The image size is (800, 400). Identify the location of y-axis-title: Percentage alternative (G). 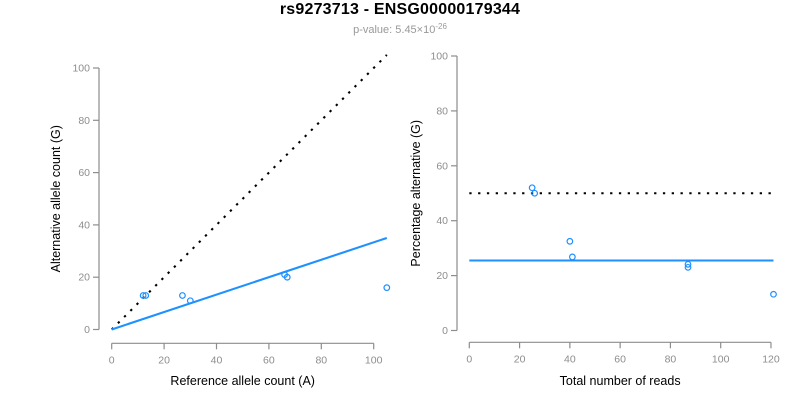
(416, 193).